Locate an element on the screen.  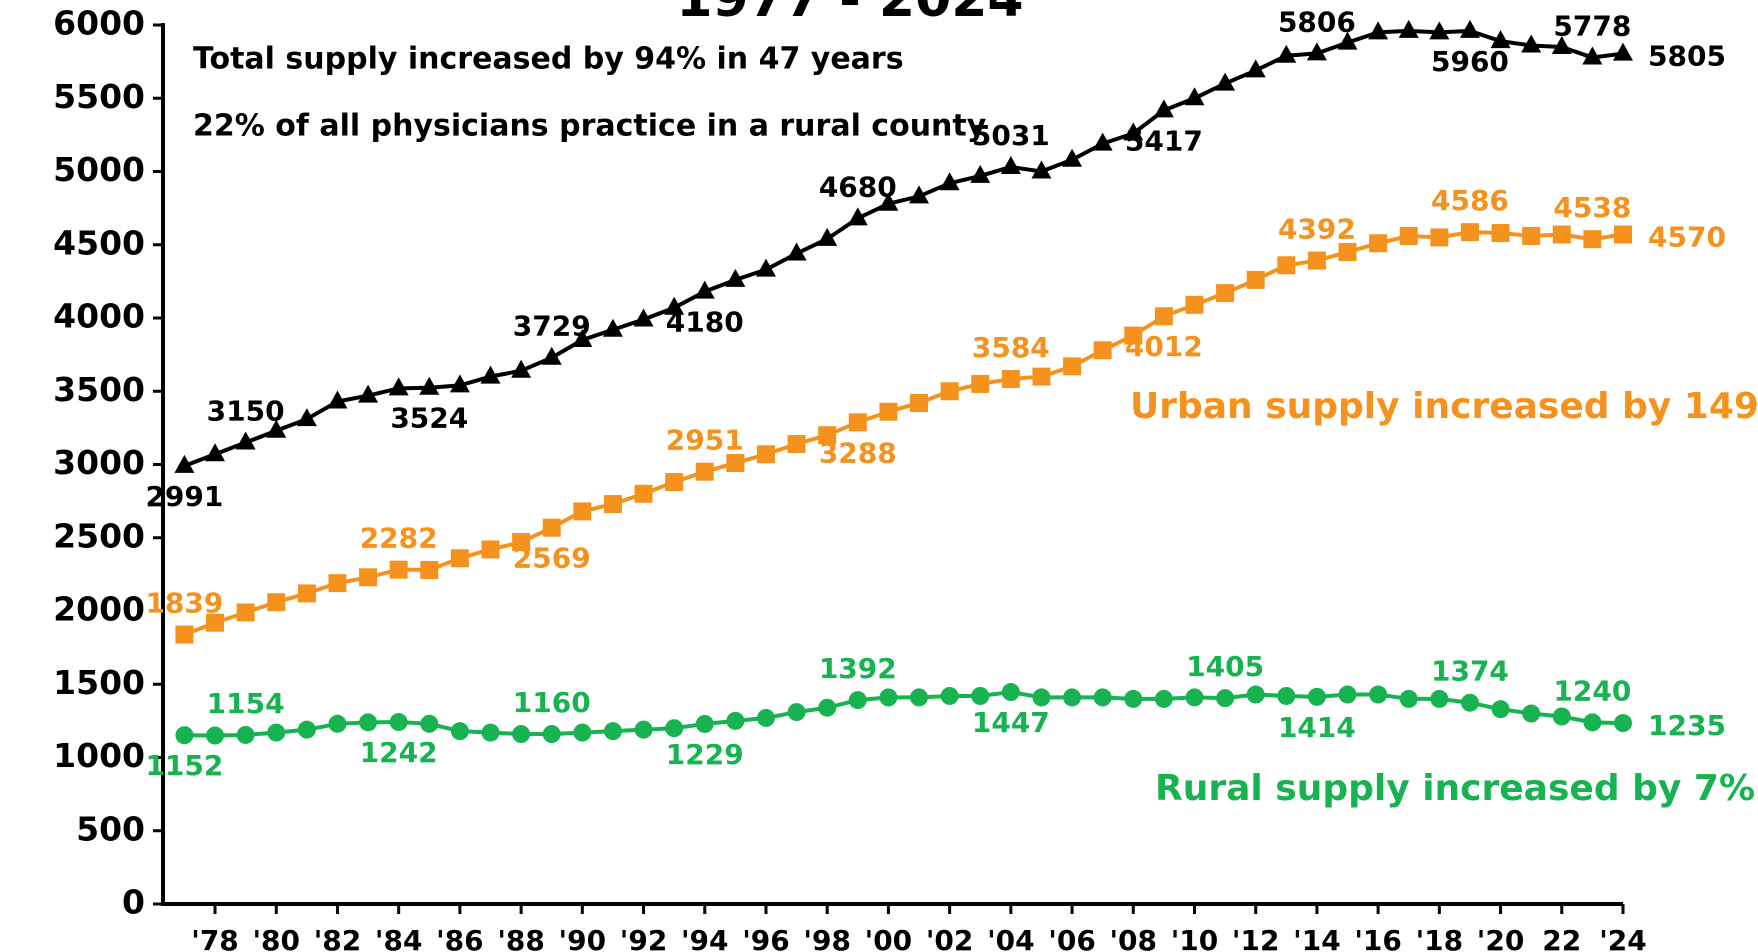
data-label: 1235 is located at coordinates (1687, 725).